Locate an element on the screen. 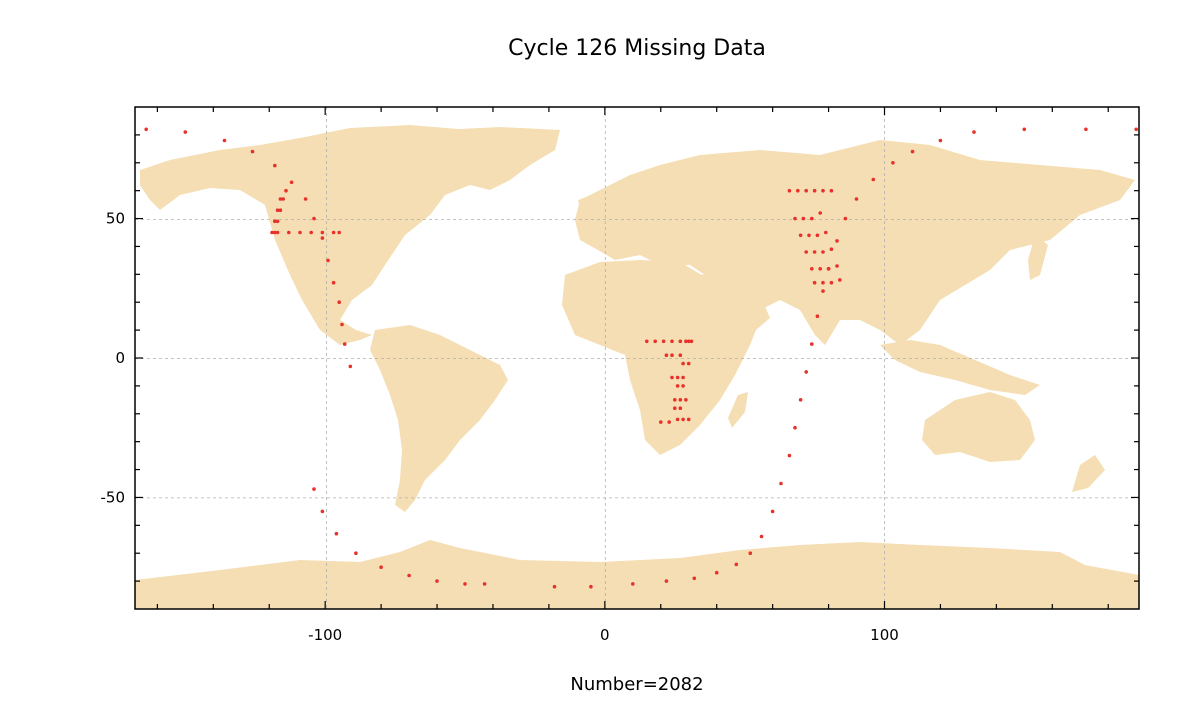  land-british-isles is located at coordinates (587, 208).